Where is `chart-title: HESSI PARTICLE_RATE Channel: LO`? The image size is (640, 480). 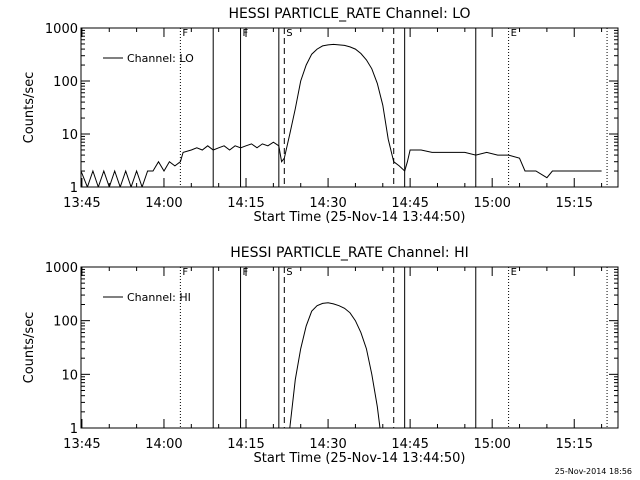 chart-title: HESSI PARTICLE_RATE Channel: LO is located at coordinates (349, 14).